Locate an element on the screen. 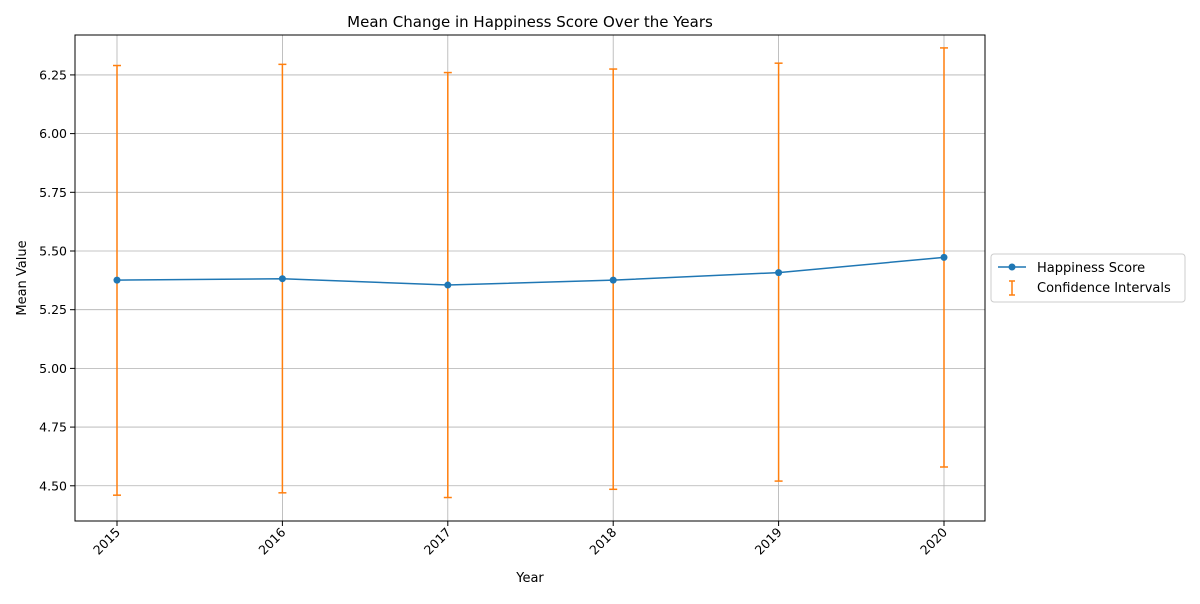 This screenshot has height=604, width=1200. x-tick-label: 2016 is located at coordinates (271, 540).